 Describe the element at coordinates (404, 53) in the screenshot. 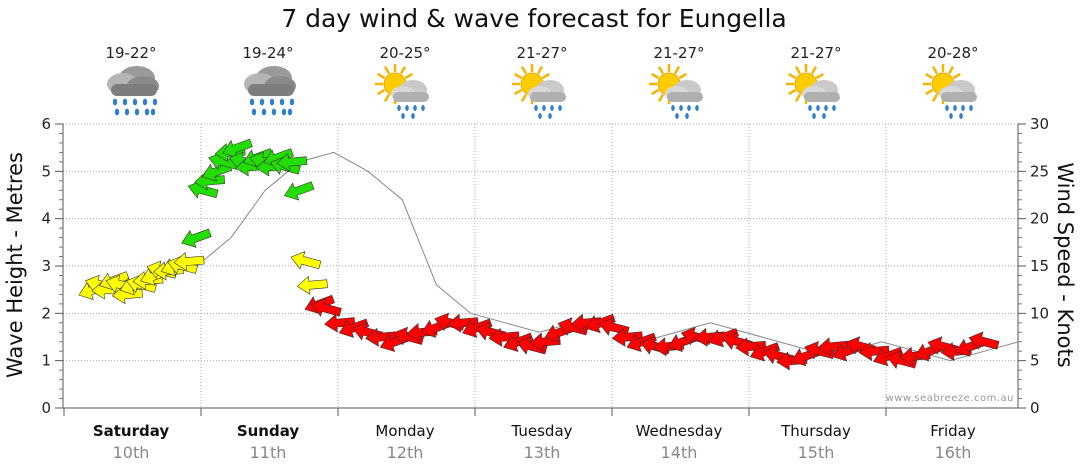

I see `day-temperature: 20-25°` at that location.